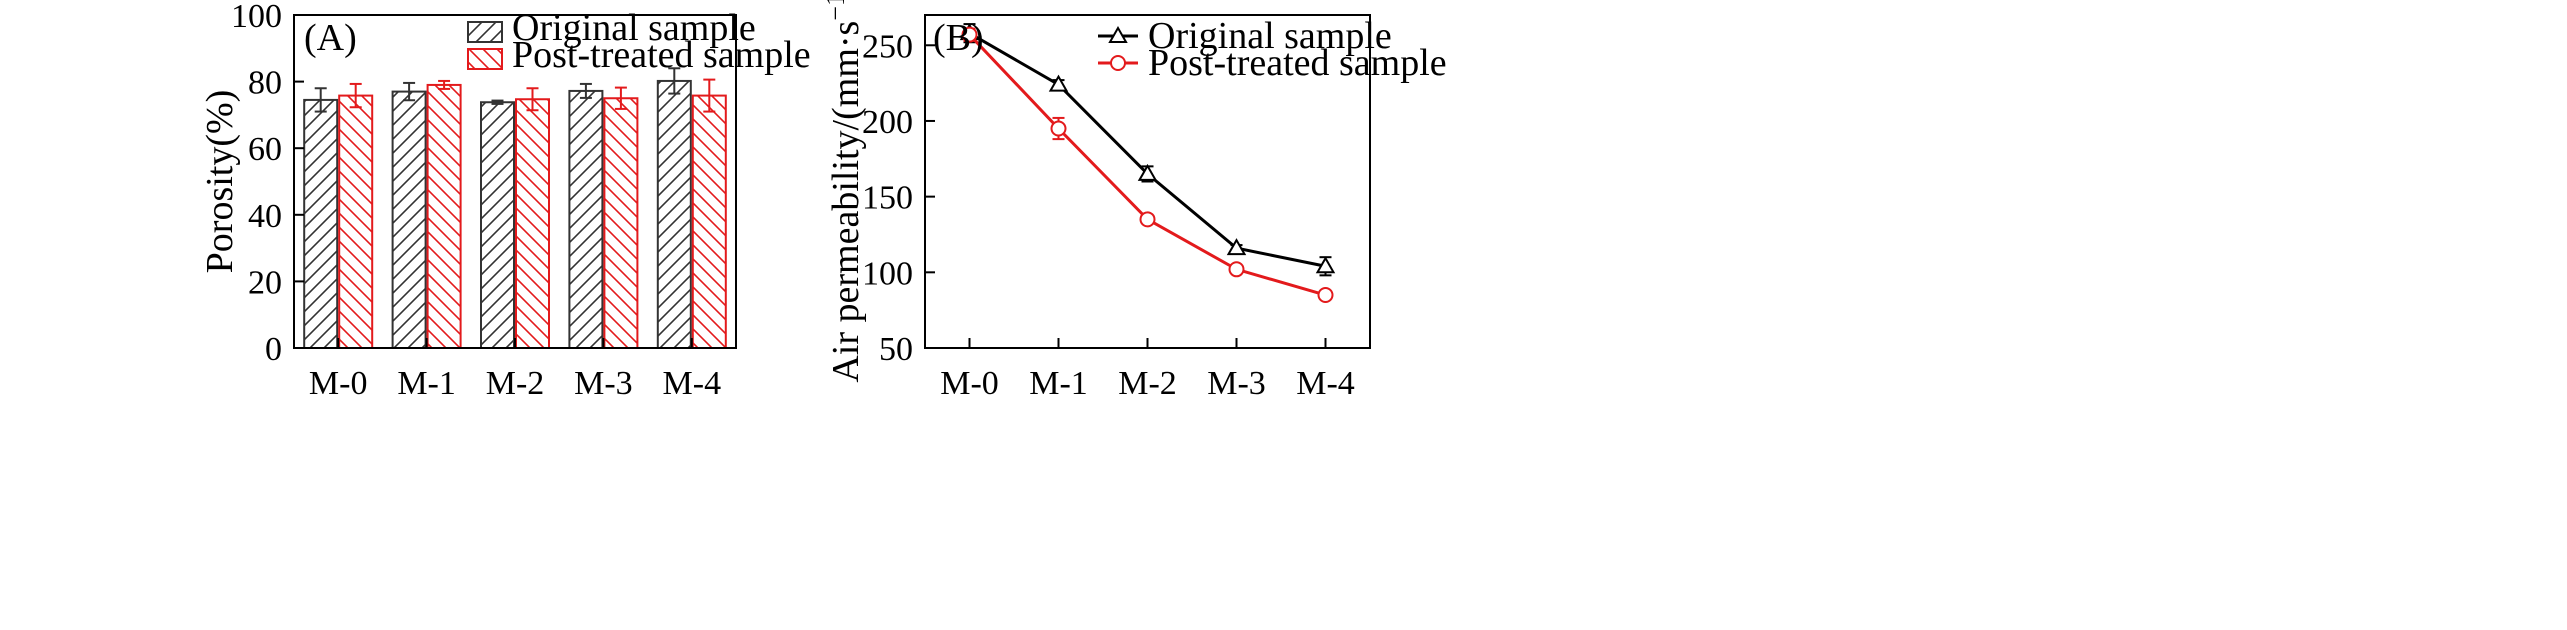  What do you see at coordinates (1147, 383) in the screenshot?
I see `panel-b-x-tick-label: M-2` at bounding box center [1147, 383].